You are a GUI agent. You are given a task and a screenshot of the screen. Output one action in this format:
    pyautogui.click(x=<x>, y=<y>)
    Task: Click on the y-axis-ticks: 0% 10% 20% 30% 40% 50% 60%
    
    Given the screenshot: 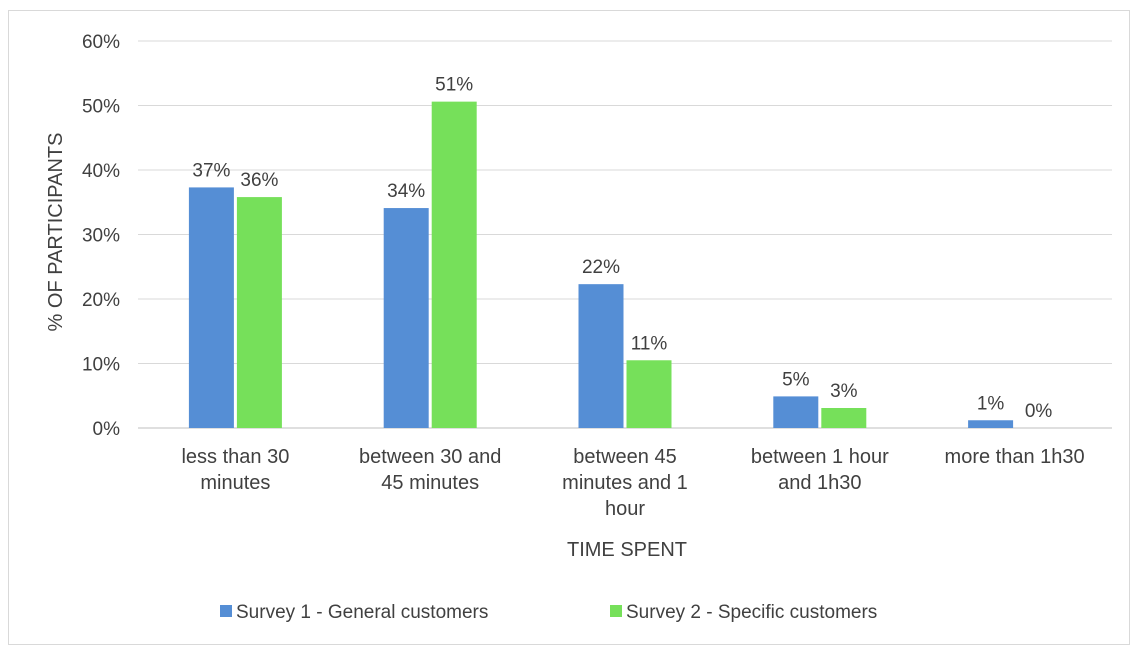 What is the action you would take?
    pyautogui.click(x=101, y=236)
    